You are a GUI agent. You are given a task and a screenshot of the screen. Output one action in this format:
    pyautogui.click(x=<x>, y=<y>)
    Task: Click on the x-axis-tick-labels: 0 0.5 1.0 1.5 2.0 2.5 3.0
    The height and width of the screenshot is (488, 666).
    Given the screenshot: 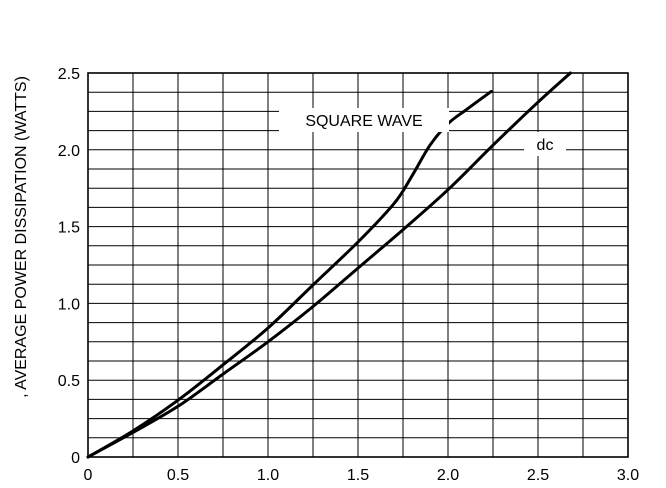 What is the action you would take?
    pyautogui.click(x=362, y=475)
    